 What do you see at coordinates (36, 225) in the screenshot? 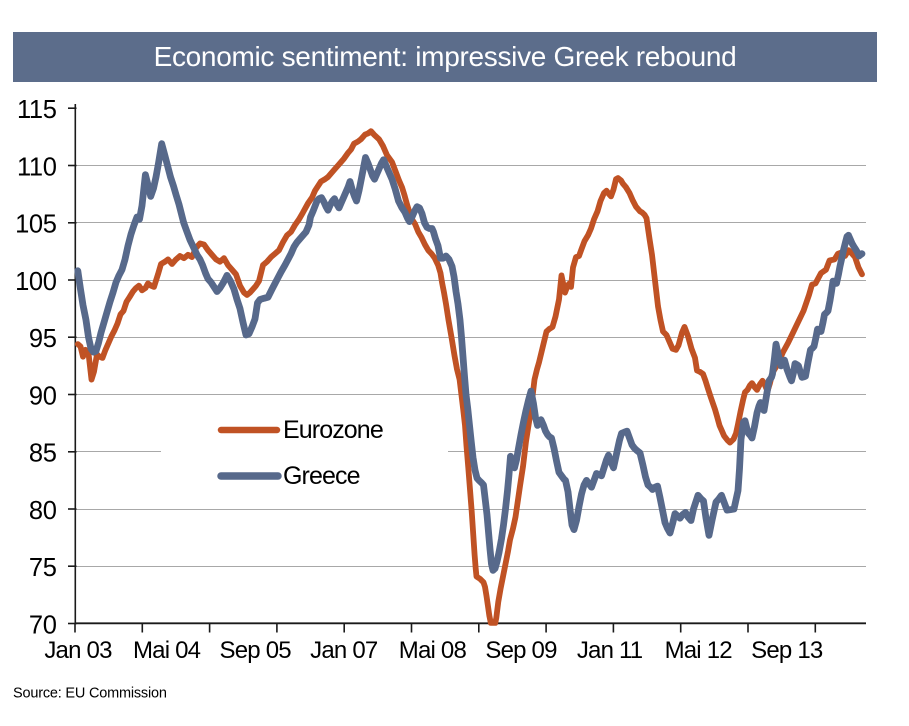
I see `svg-text: 105` at bounding box center [36, 225].